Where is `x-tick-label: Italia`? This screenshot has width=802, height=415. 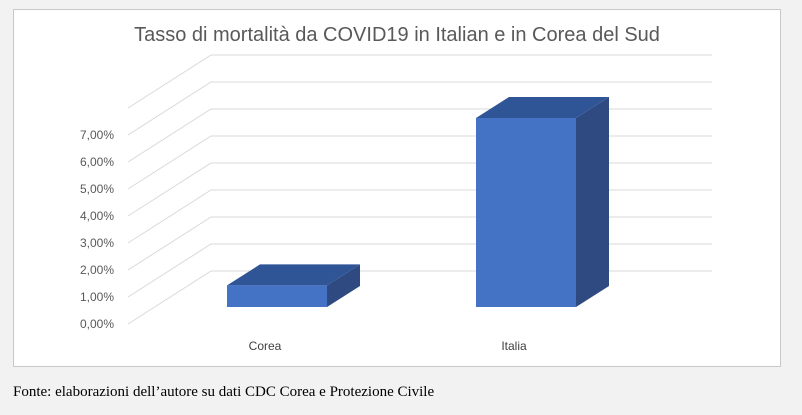
x-tick-label: Italia is located at coordinates (514, 346).